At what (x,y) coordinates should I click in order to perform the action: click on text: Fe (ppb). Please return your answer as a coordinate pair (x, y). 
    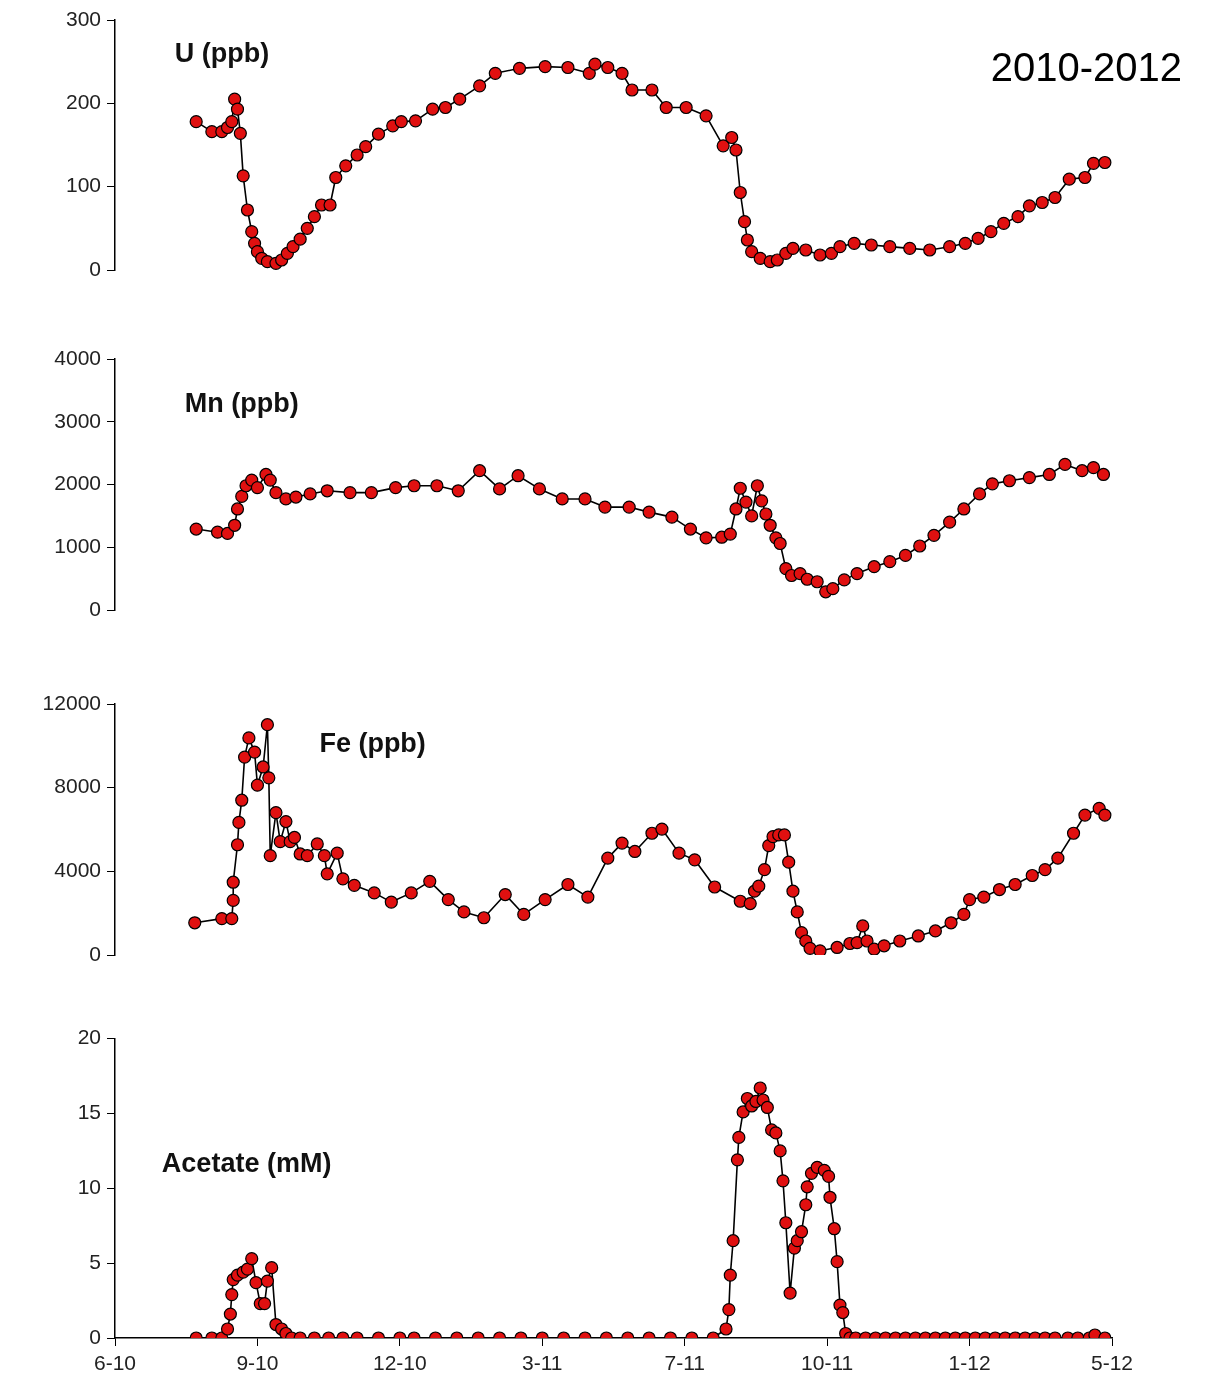
    Looking at the image, I should click on (372, 742).